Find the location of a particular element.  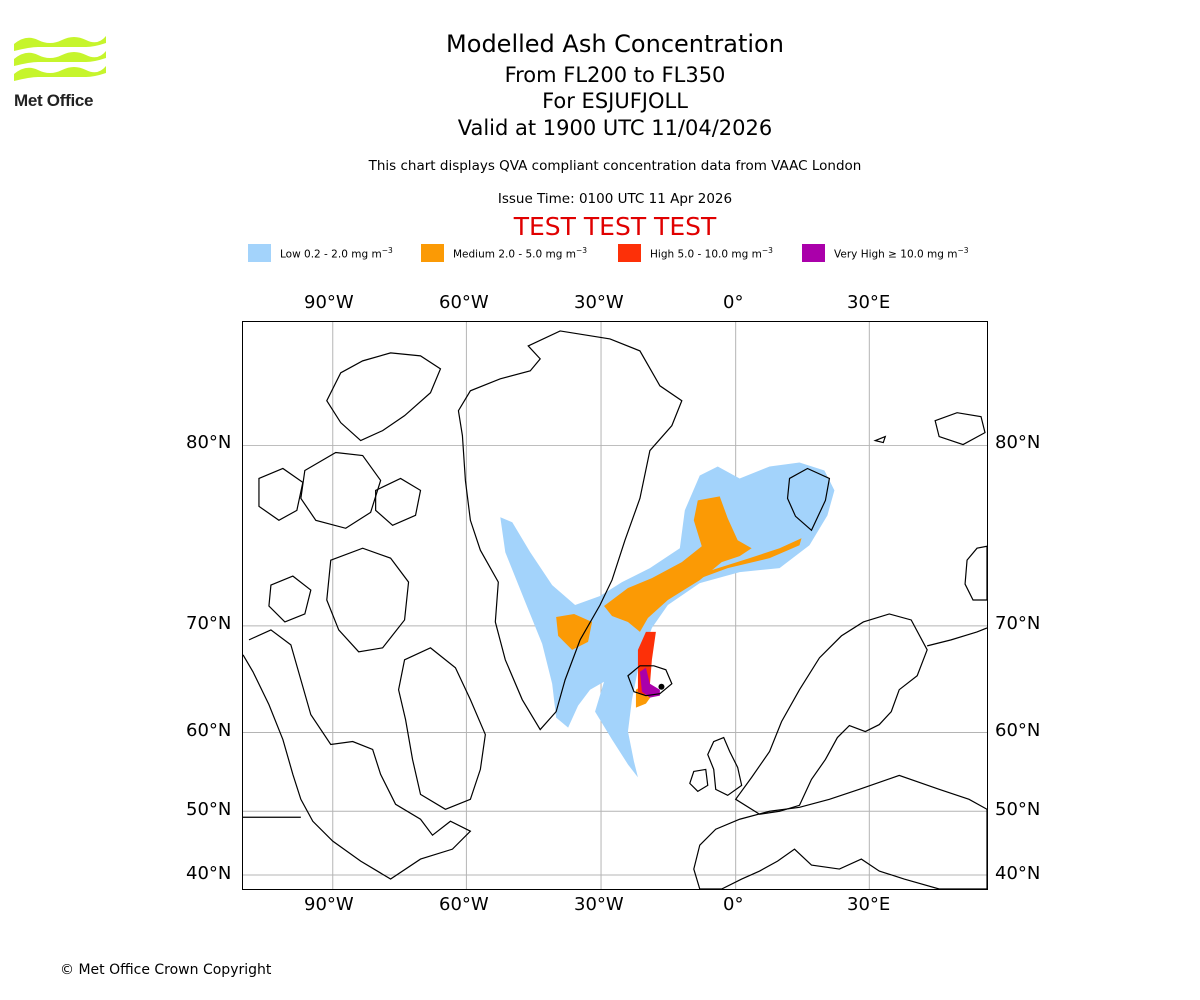

legend-swatch-low is located at coordinates (259, 253).